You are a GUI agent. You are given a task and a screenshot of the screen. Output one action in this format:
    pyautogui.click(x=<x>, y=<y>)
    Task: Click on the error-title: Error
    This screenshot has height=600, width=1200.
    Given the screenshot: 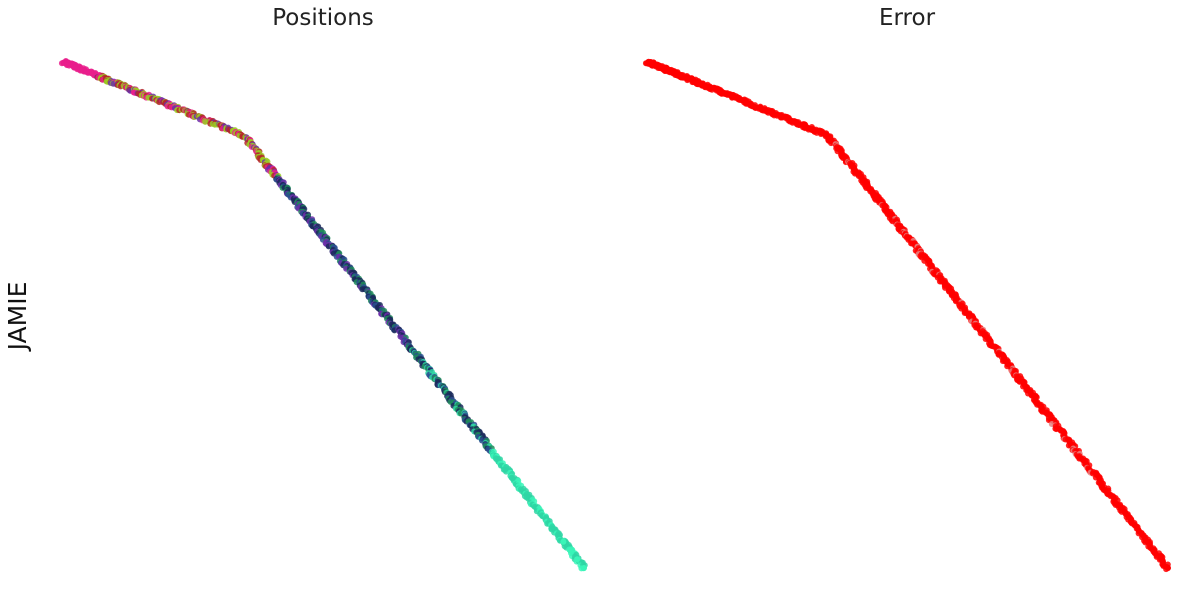 What is the action you would take?
    pyautogui.click(x=907, y=18)
    